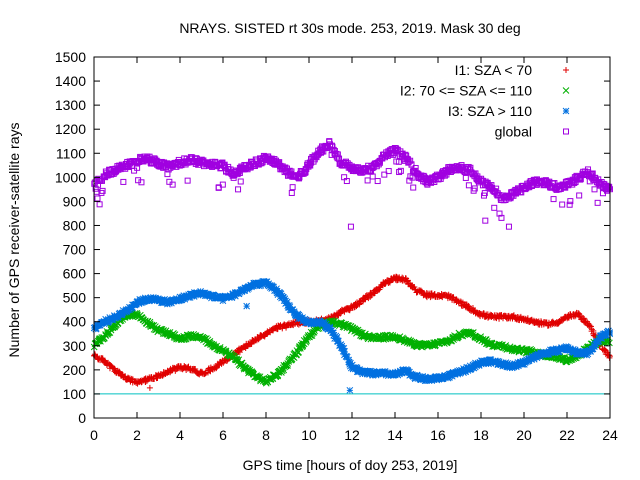 This screenshot has height=480, width=640. I want to click on y-tick-label: 1200, so click(70, 129).